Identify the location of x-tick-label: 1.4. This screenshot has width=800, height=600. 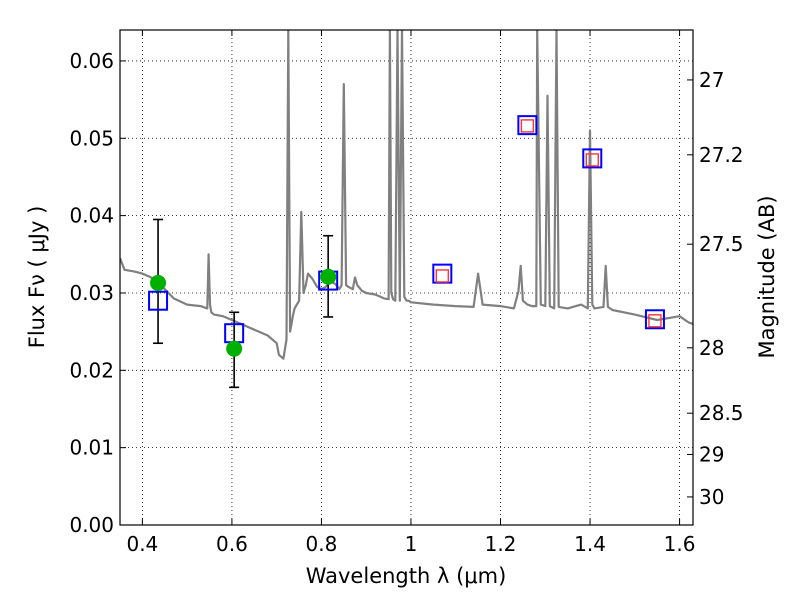
(590, 544).